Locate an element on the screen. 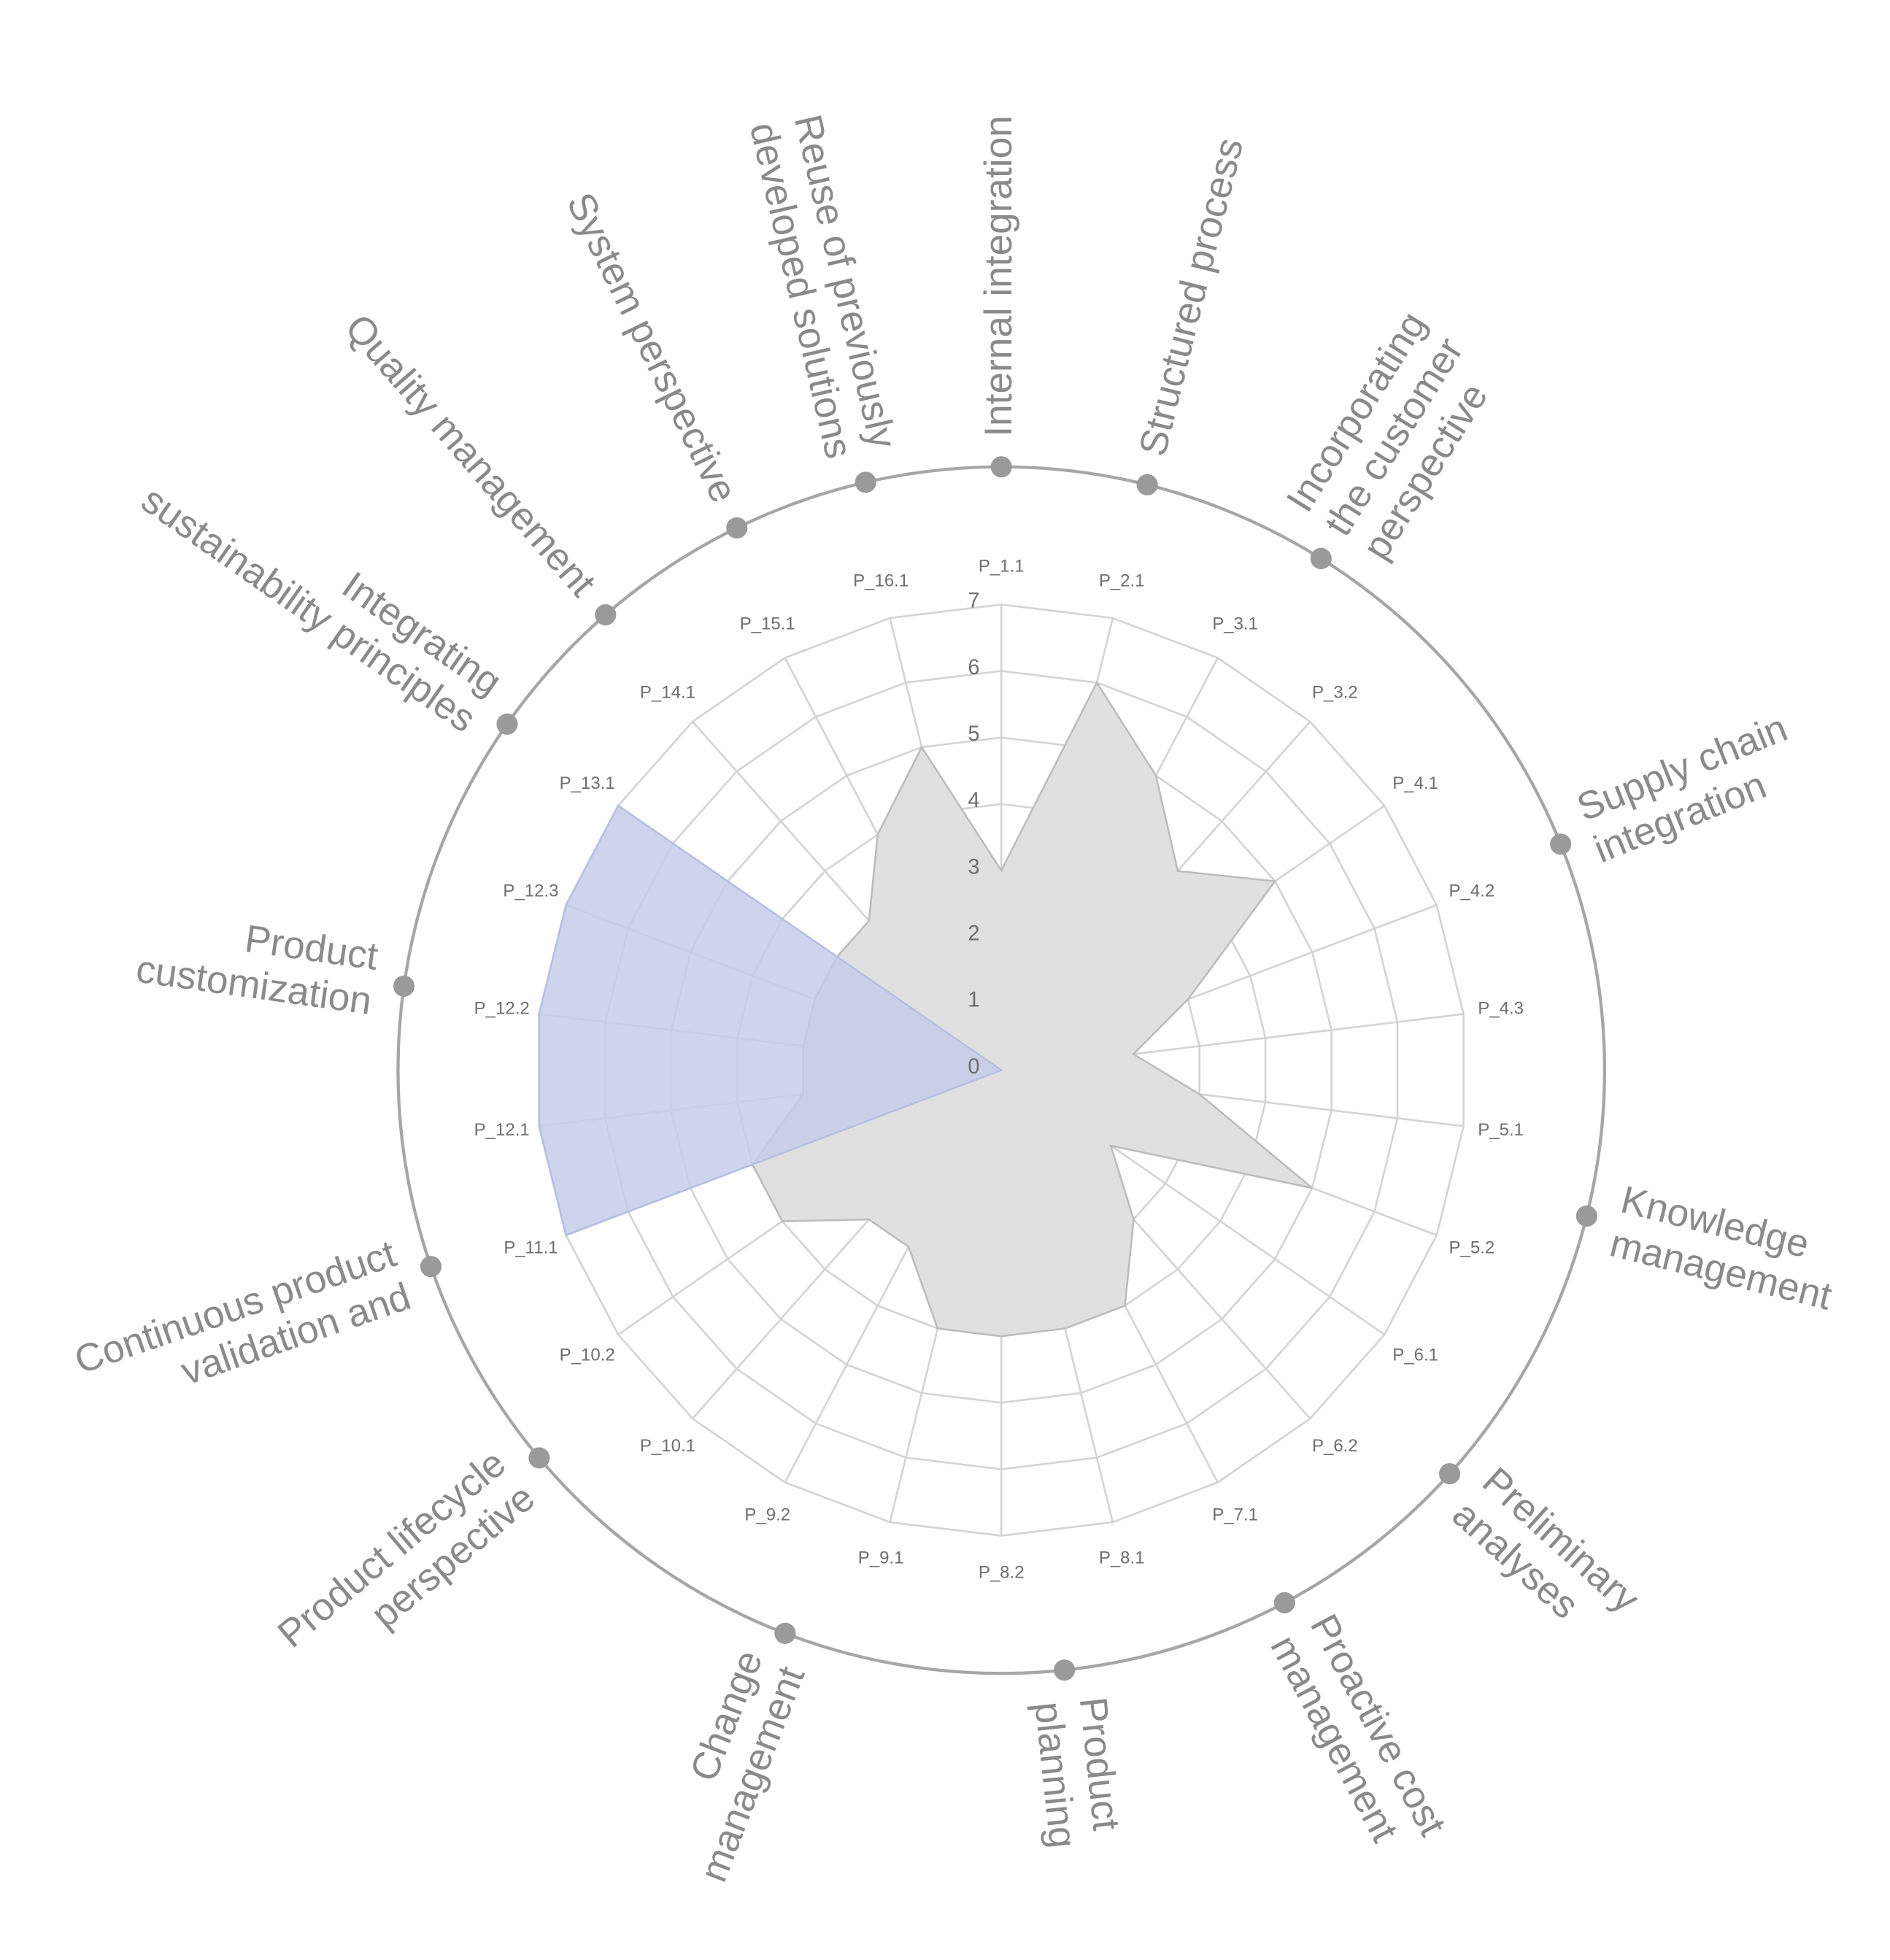 The height and width of the screenshot is (1960, 1890). category-label: P_12.2 is located at coordinates (502, 1009).